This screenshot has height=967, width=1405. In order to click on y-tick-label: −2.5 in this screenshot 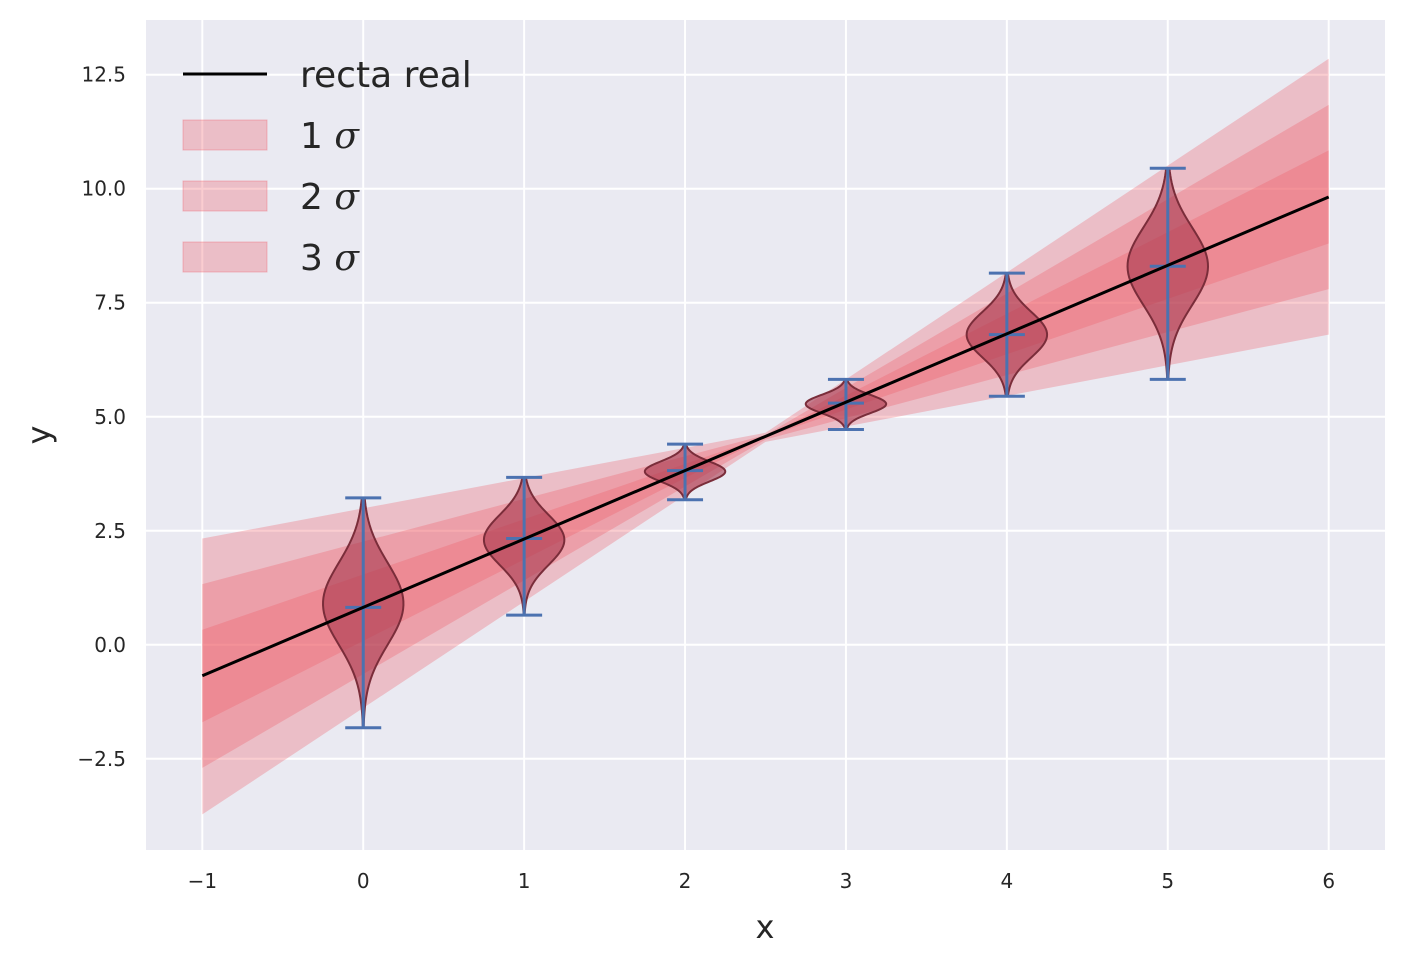, I will do `click(101, 759)`.